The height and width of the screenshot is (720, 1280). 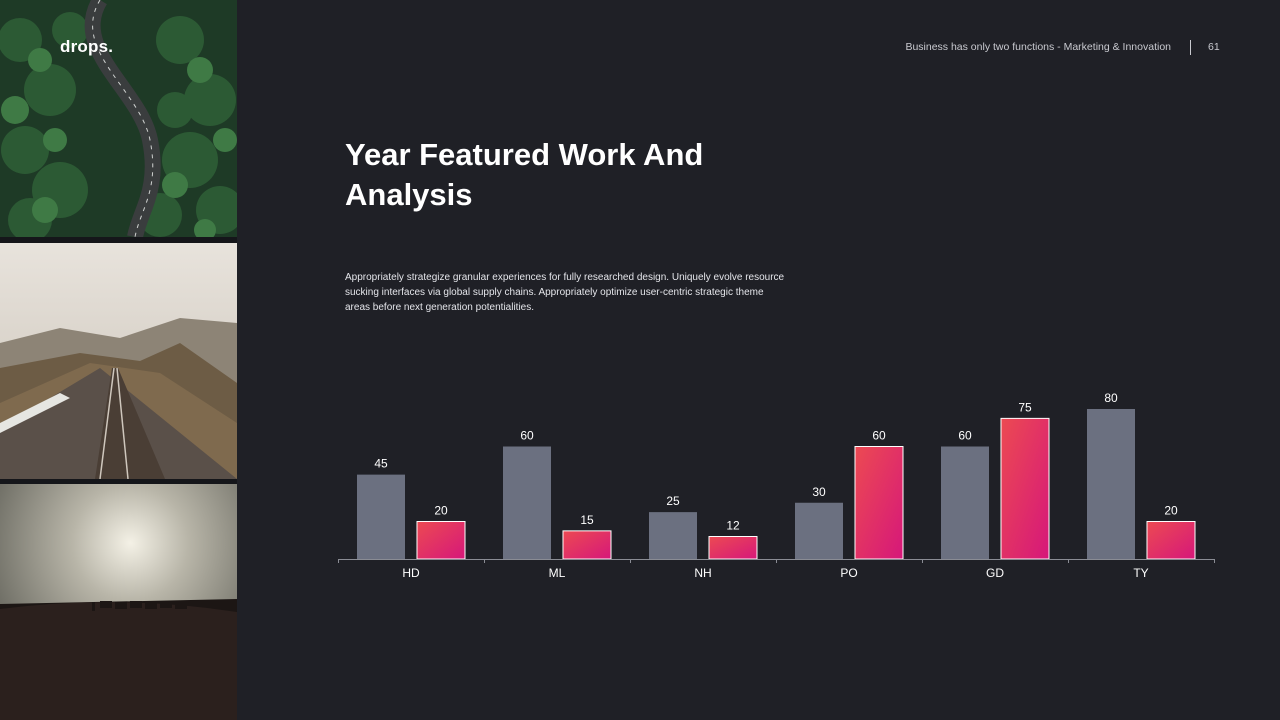 What do you see at coordinates (118, 602) in the screenshot?
I see `desert-caravan-image` at bounding box center [118, 602].